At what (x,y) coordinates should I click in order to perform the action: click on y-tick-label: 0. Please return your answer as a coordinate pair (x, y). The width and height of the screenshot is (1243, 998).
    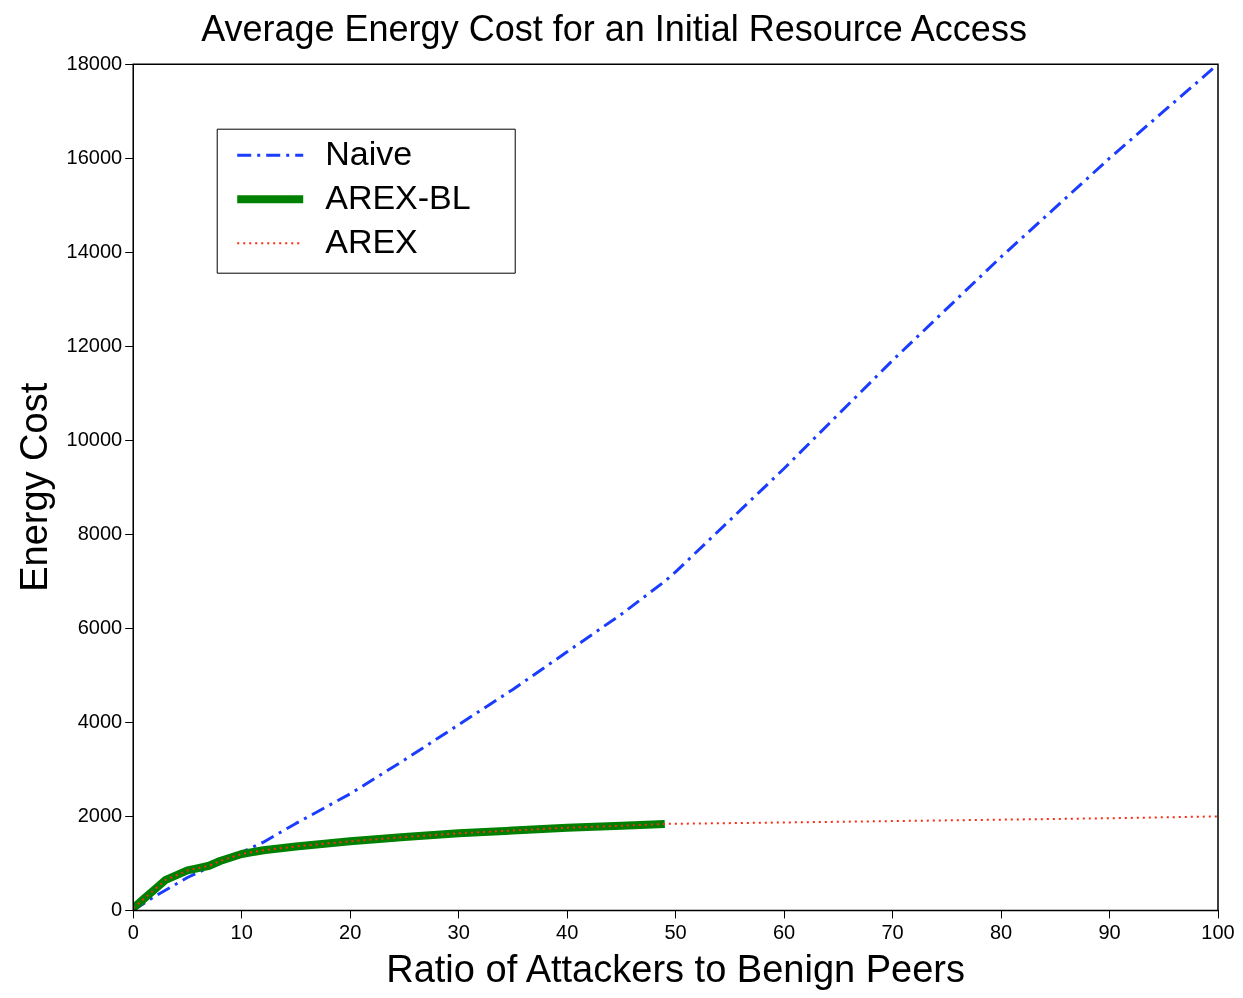
    Looking at the image, I should click on (117, 908).